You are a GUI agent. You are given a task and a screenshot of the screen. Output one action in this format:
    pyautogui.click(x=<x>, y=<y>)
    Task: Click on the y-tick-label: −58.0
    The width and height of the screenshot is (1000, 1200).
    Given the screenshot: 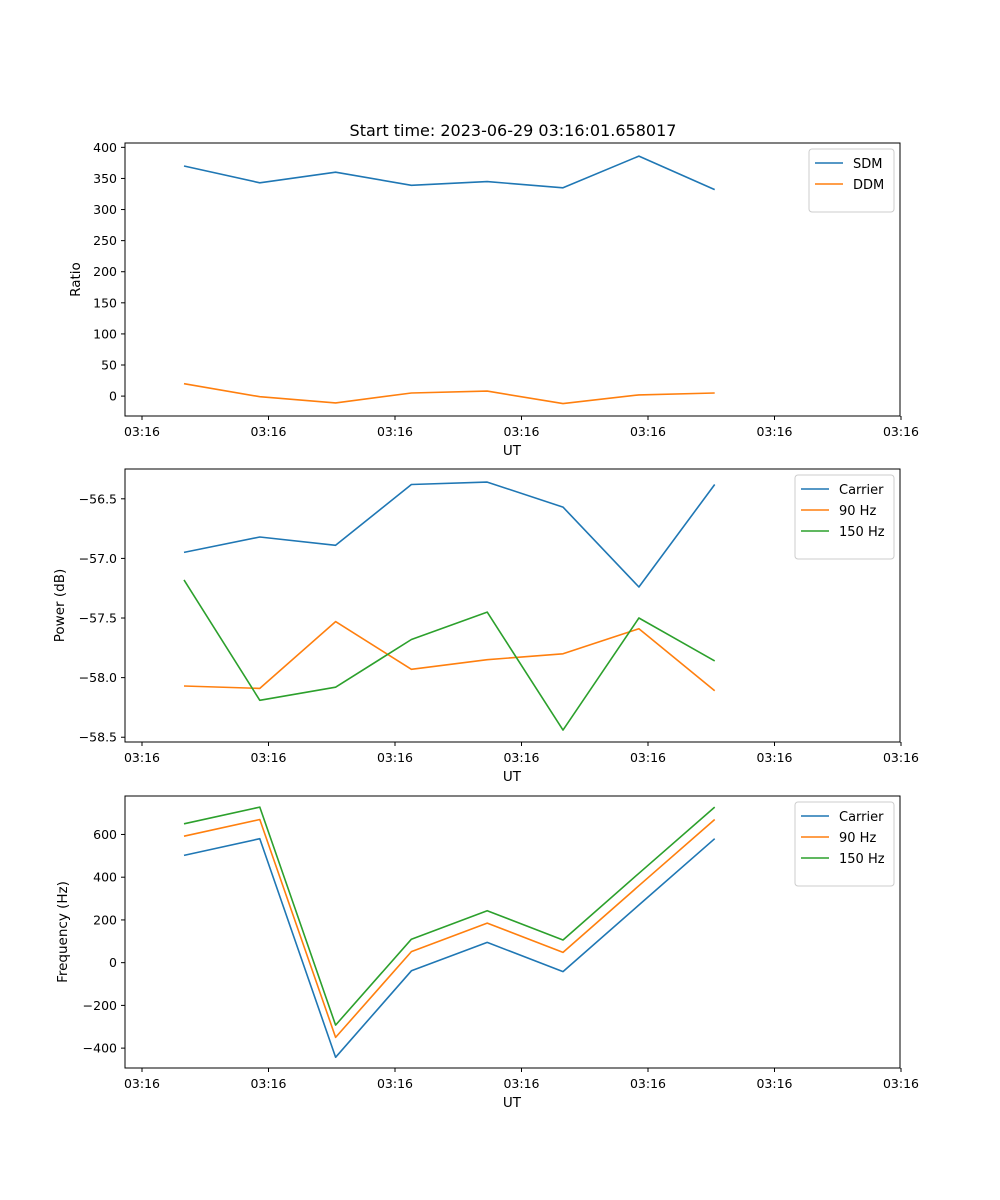 What is the action you would take?
    pyautogui.click(x=98, y=677)
    